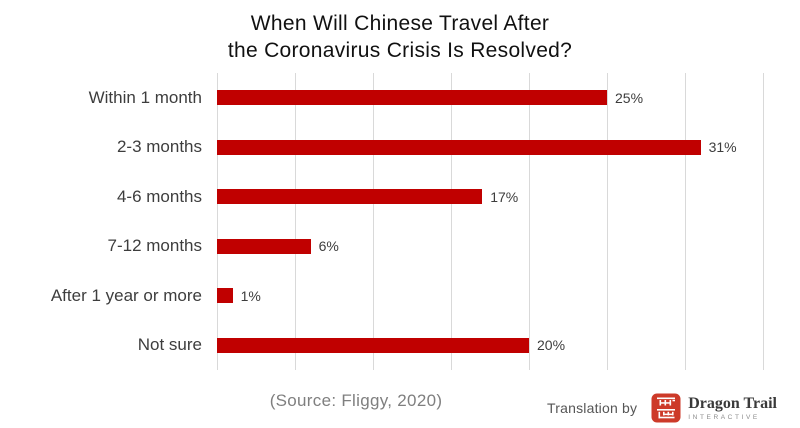  Describe the element at coordinates (504, 196) in the screenshot. I see `value-label: 17%` at that location.